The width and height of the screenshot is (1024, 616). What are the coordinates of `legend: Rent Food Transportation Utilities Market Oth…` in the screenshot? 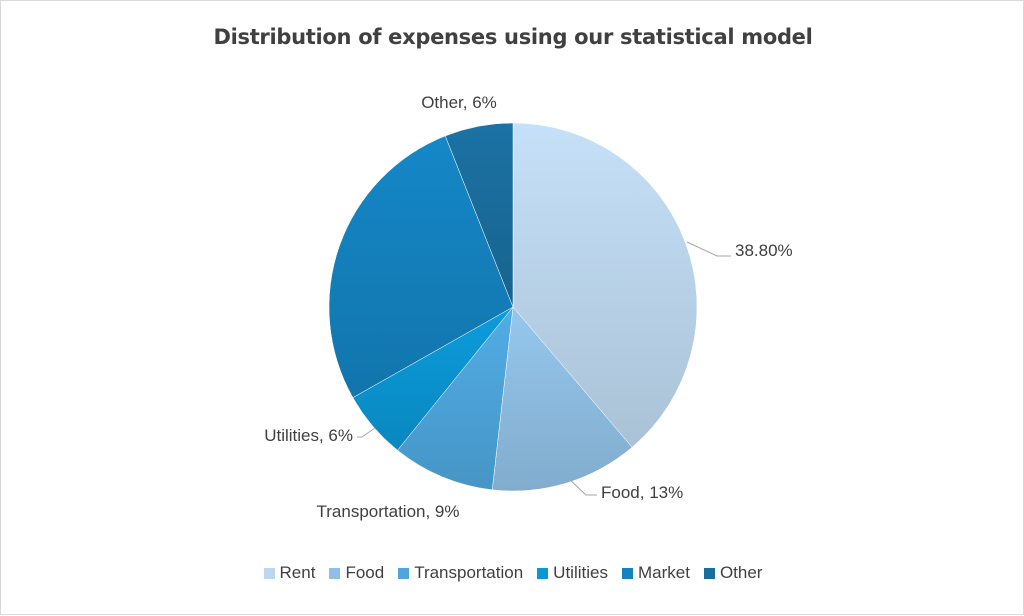 It's located at (512, 573).